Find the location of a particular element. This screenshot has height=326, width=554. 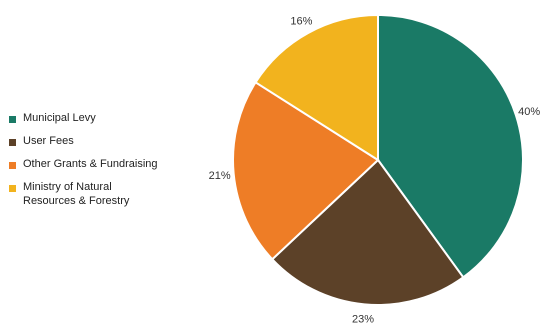

legend-label-line: Ministry of Natural is located at coordinates (67, 187).